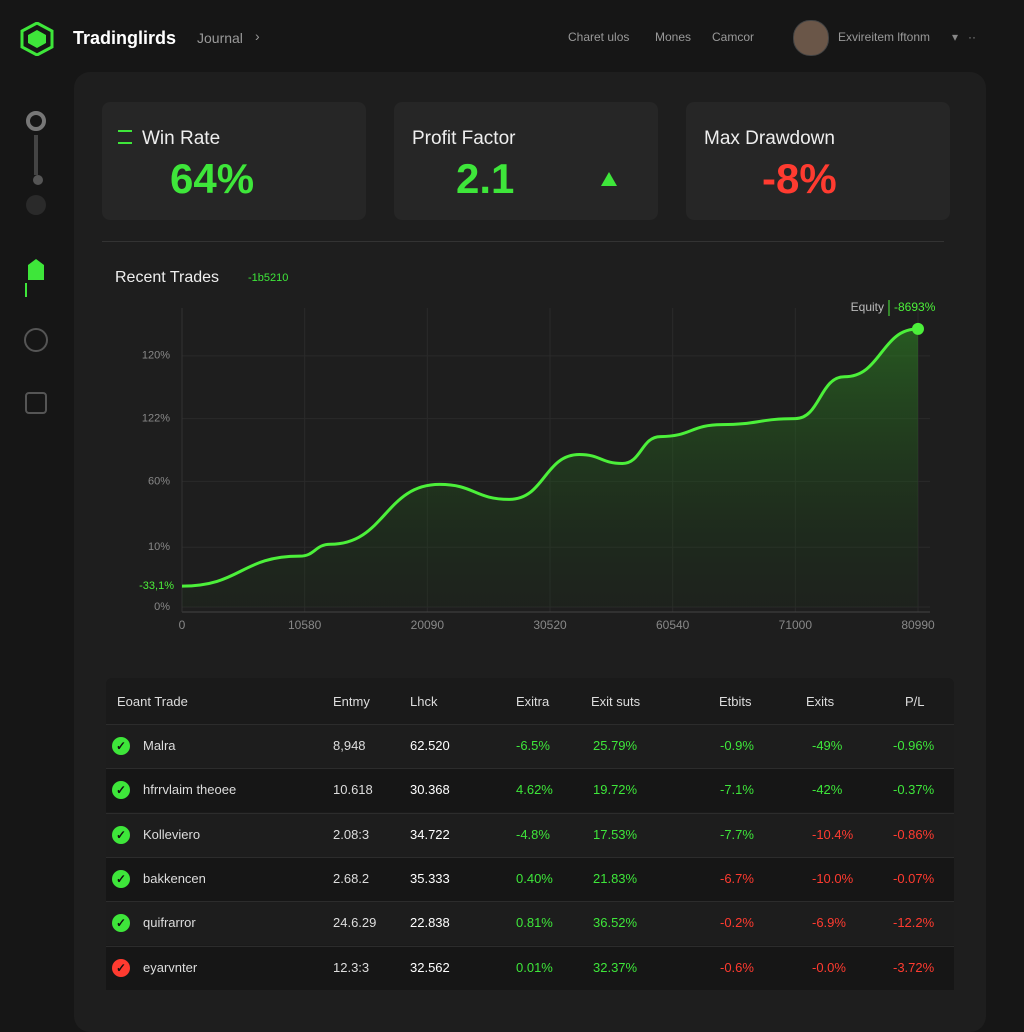  I want to click on menu-icon, so click(36, 205).